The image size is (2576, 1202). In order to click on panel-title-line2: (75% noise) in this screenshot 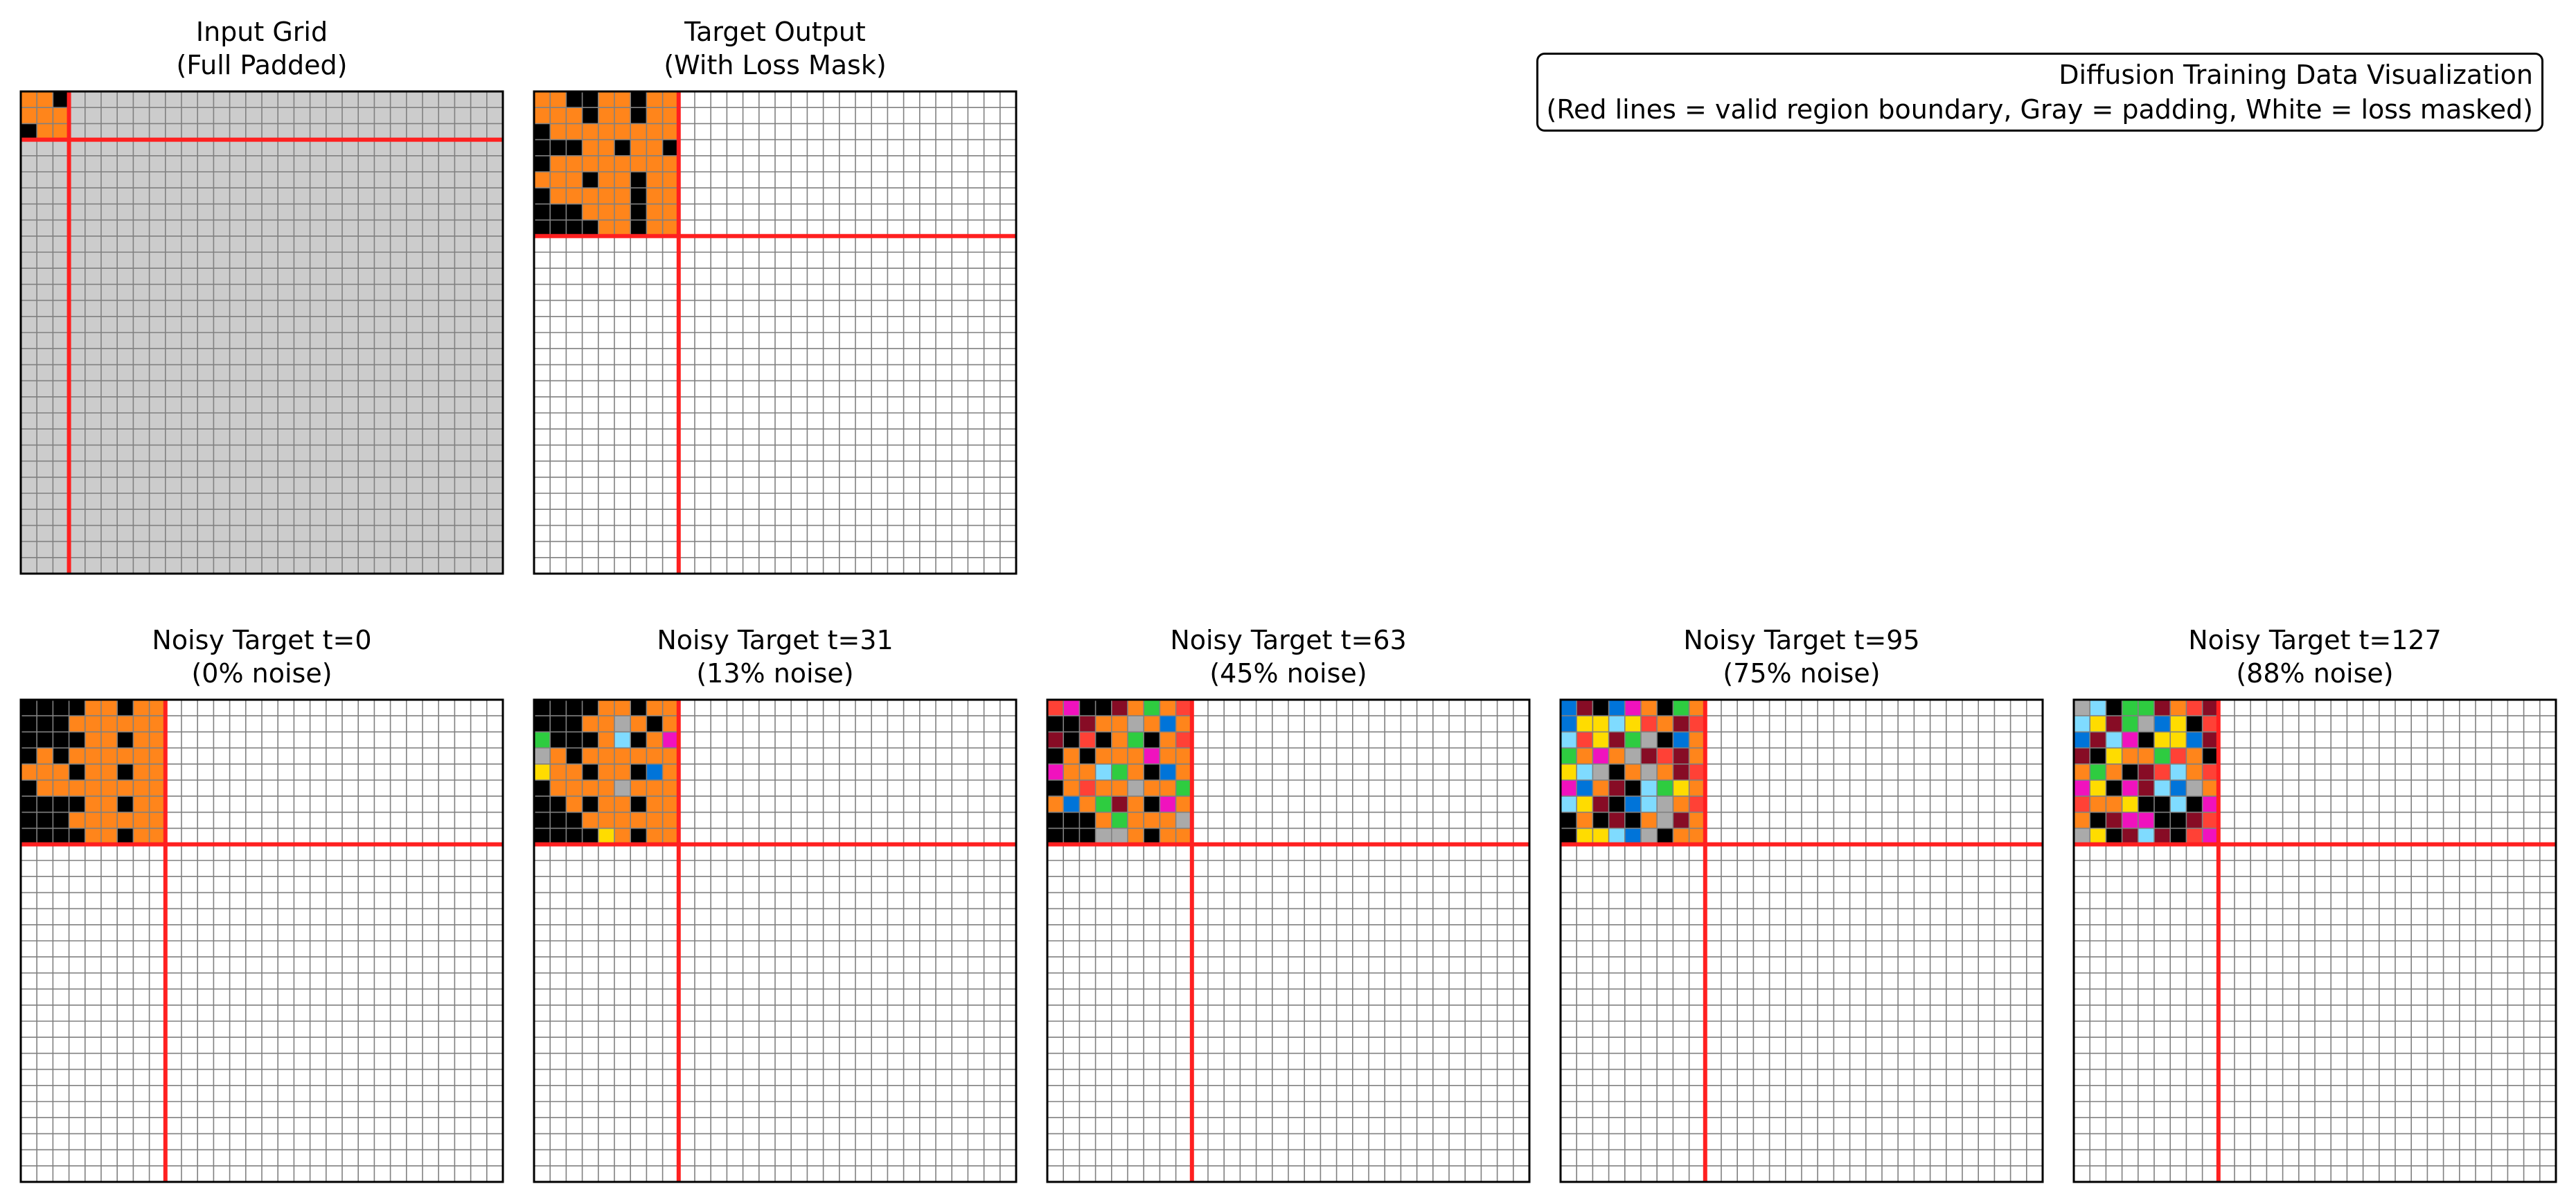, I will do `click(1802, 673)`.